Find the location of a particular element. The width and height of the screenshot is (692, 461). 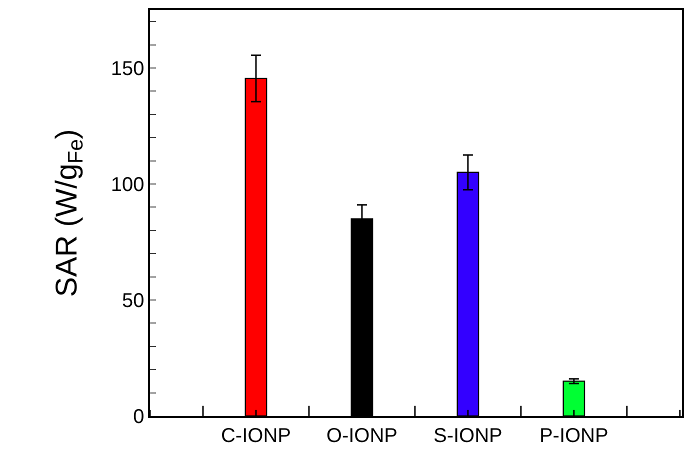

y-tick-label: 50 is located at coordinates (133, 301).